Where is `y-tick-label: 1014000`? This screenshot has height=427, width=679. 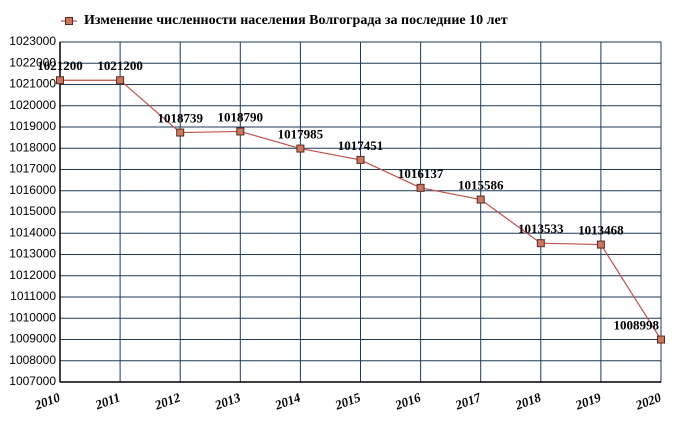 y-tick-label: 1014000 is located at coordinates (32, 232).